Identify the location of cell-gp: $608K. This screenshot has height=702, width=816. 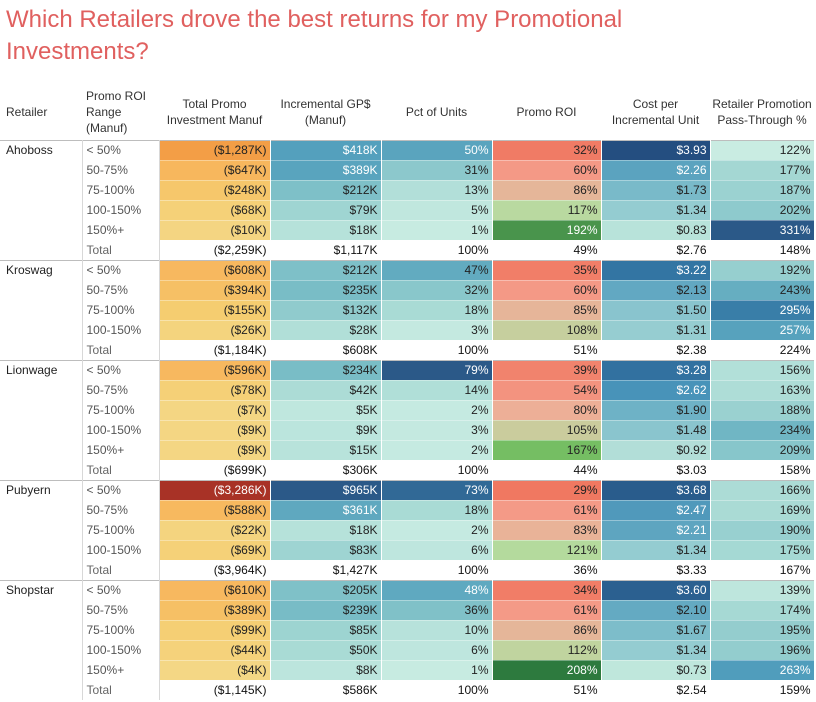
(326, 350).